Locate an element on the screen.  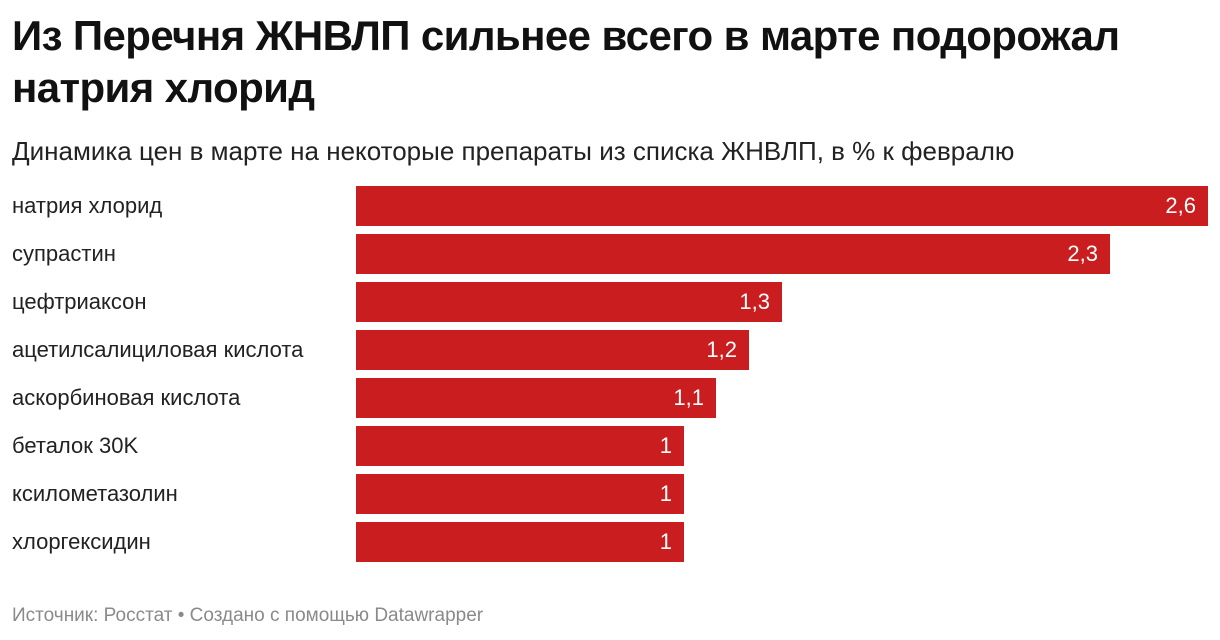
source-note: Источник: Росстат is located at coordinates (92, 615).